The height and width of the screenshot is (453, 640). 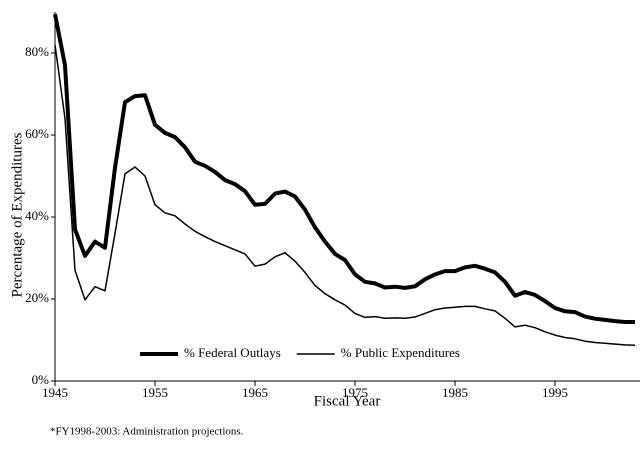 What do you see at coordinates (347, 401) in the screenshot?
I see `x-axis-label: Fiscal Year` at bounding box center [347, 401].